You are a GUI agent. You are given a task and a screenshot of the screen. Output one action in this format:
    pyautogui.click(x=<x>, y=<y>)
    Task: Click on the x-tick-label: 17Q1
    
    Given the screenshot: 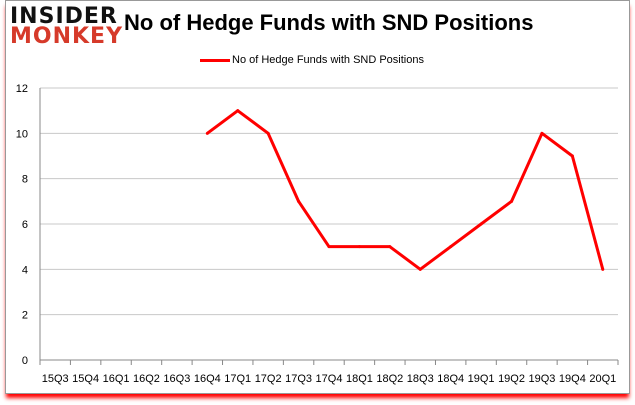 What is the action you would take?
    pyautogui.click(x=237, y=379)
    